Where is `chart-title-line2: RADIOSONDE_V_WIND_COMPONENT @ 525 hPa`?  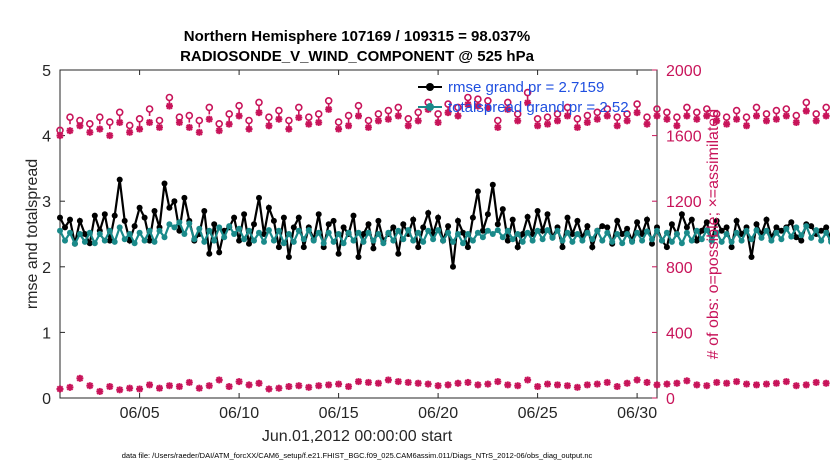
chart-title-line2: RADIOSONDE_V_WIND_COMPONENT @ 525 hPa is located at coordinates (357, 56).